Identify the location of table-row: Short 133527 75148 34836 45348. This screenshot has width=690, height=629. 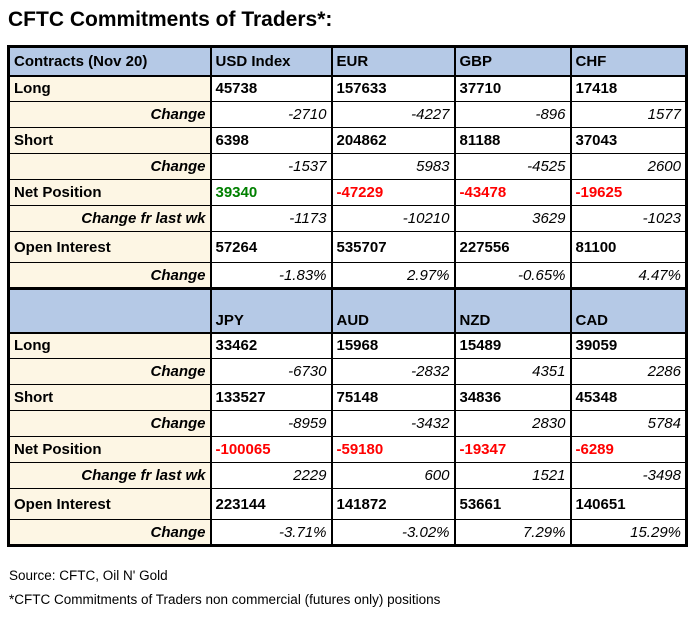
(347, 397).